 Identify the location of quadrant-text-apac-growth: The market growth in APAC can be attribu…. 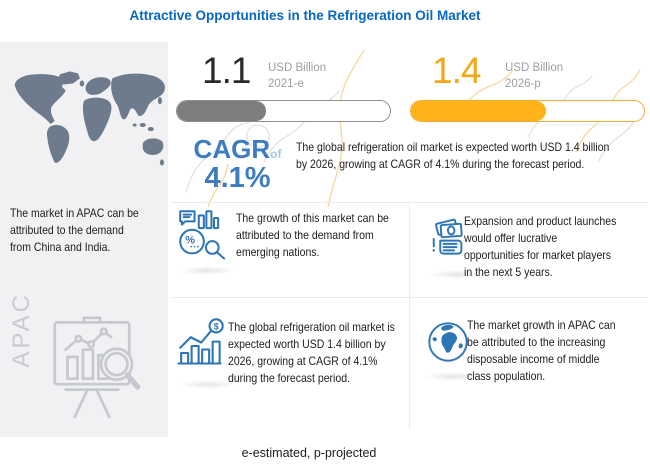
(541, 351).